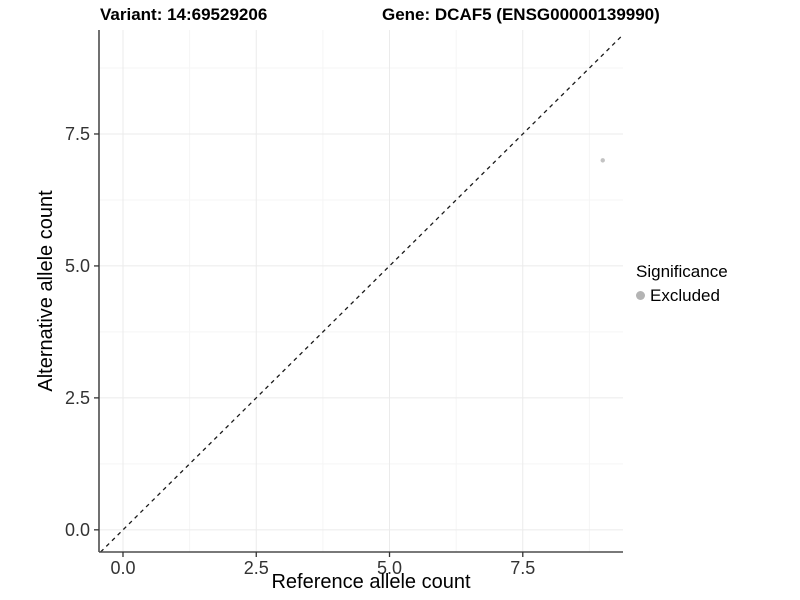  I want to click on legend-point-icon, so click(640, 295).